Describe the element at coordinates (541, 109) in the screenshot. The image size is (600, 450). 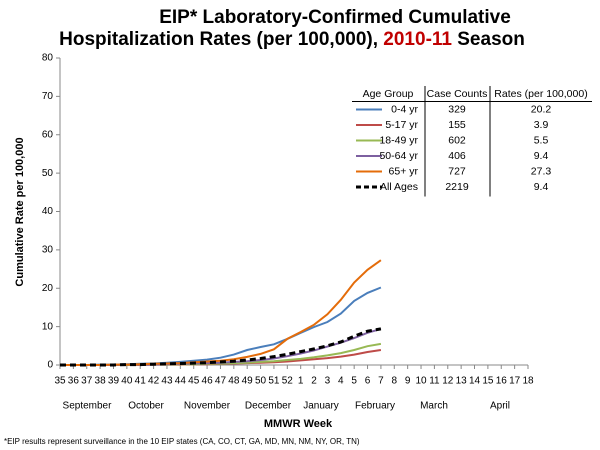
I see `legend-rate: 20.2` at that location.